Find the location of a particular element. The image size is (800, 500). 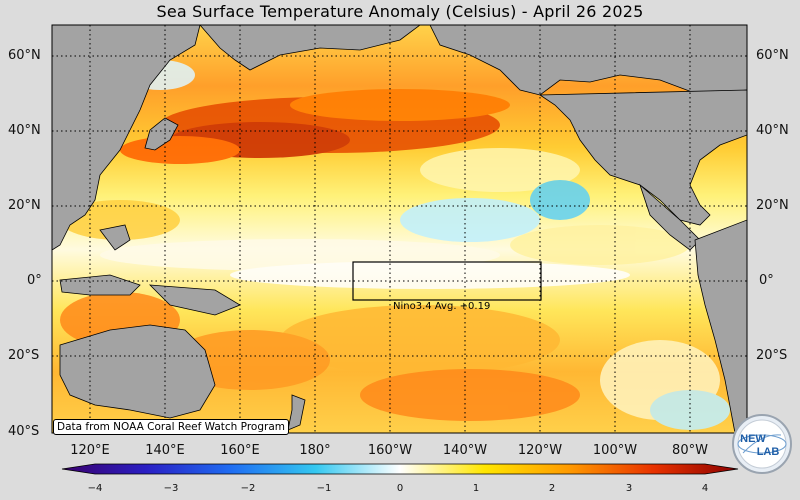

logo-text-top: NEW is located at coordinates (753, 439).